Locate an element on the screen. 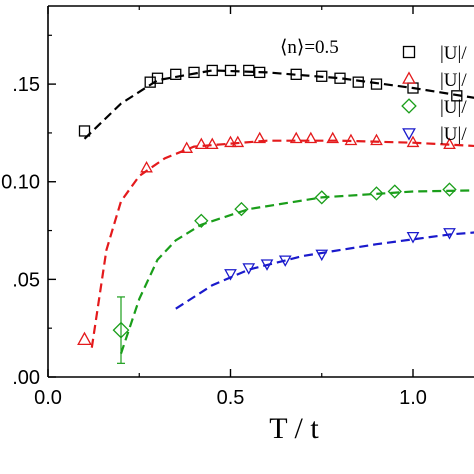  y-tick-label: 0.10 is located at coordinates (20, 183).